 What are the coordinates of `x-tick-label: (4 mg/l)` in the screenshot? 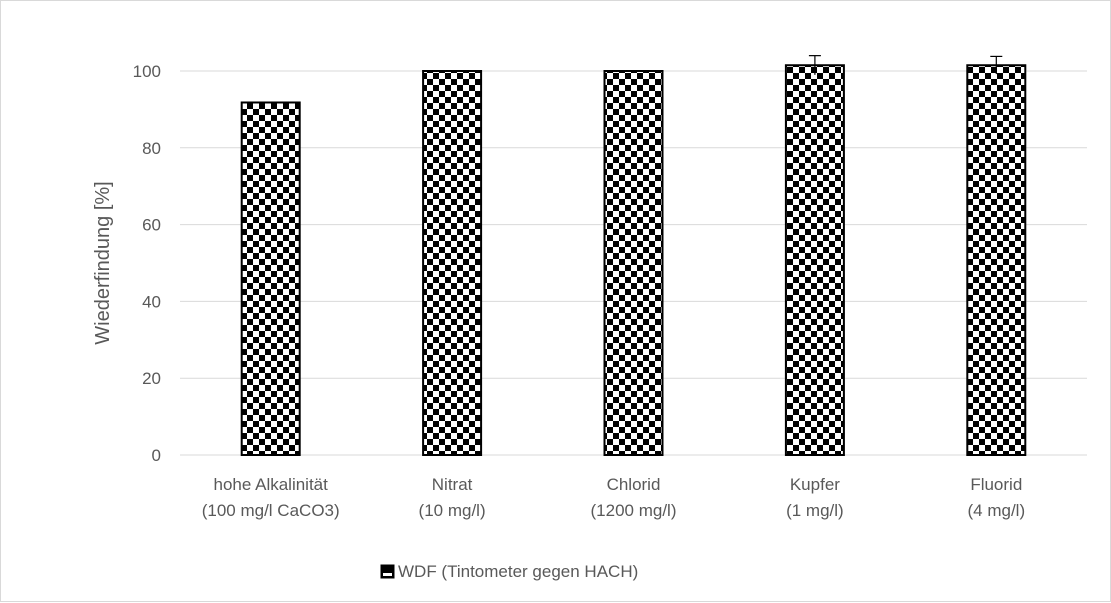 It's located at (996, 510).